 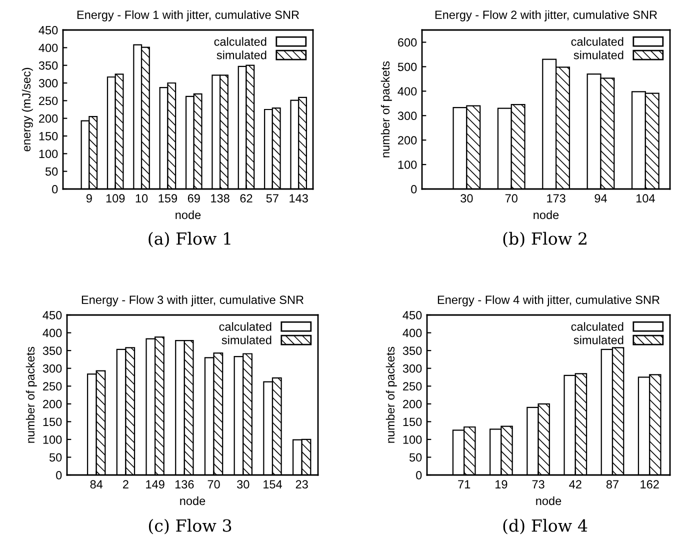 I want to click on x-tick-label: 69, so click(x=194, y=198).